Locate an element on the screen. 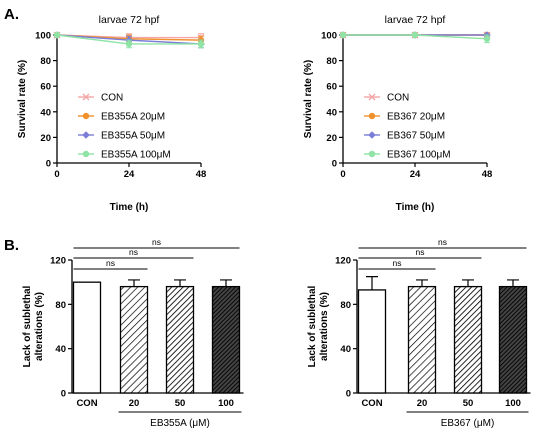 The image size is (550, 431). panel-label-b: B. is located at coordinates (11, 245).